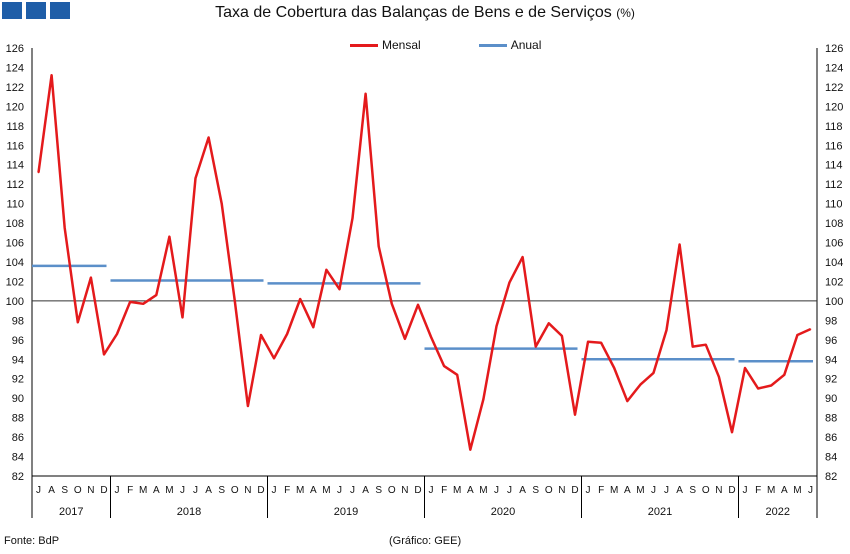 The width and height of the screenshot is (850, 554). What do you see at coordinates (831, 458) in the screenshot?
I see `y-tick-label-right: 84` at bounding box center [831, 458].